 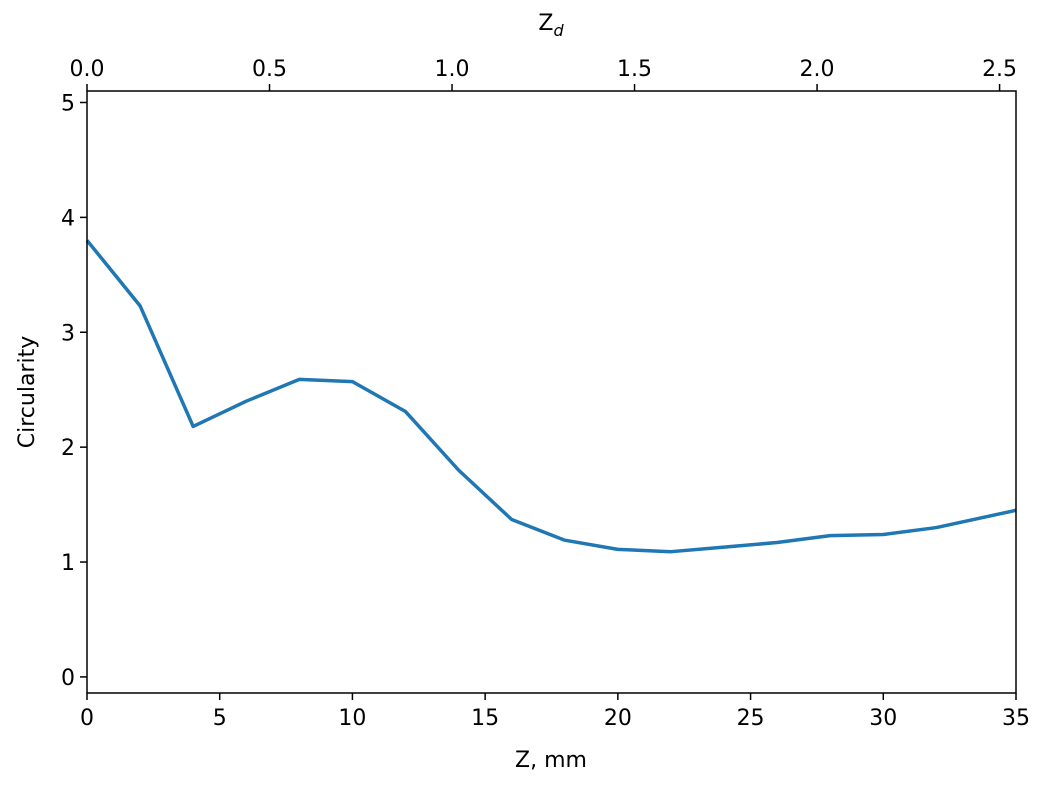 I want to click on y-tick-label: 4, so click(x=68, y=218).